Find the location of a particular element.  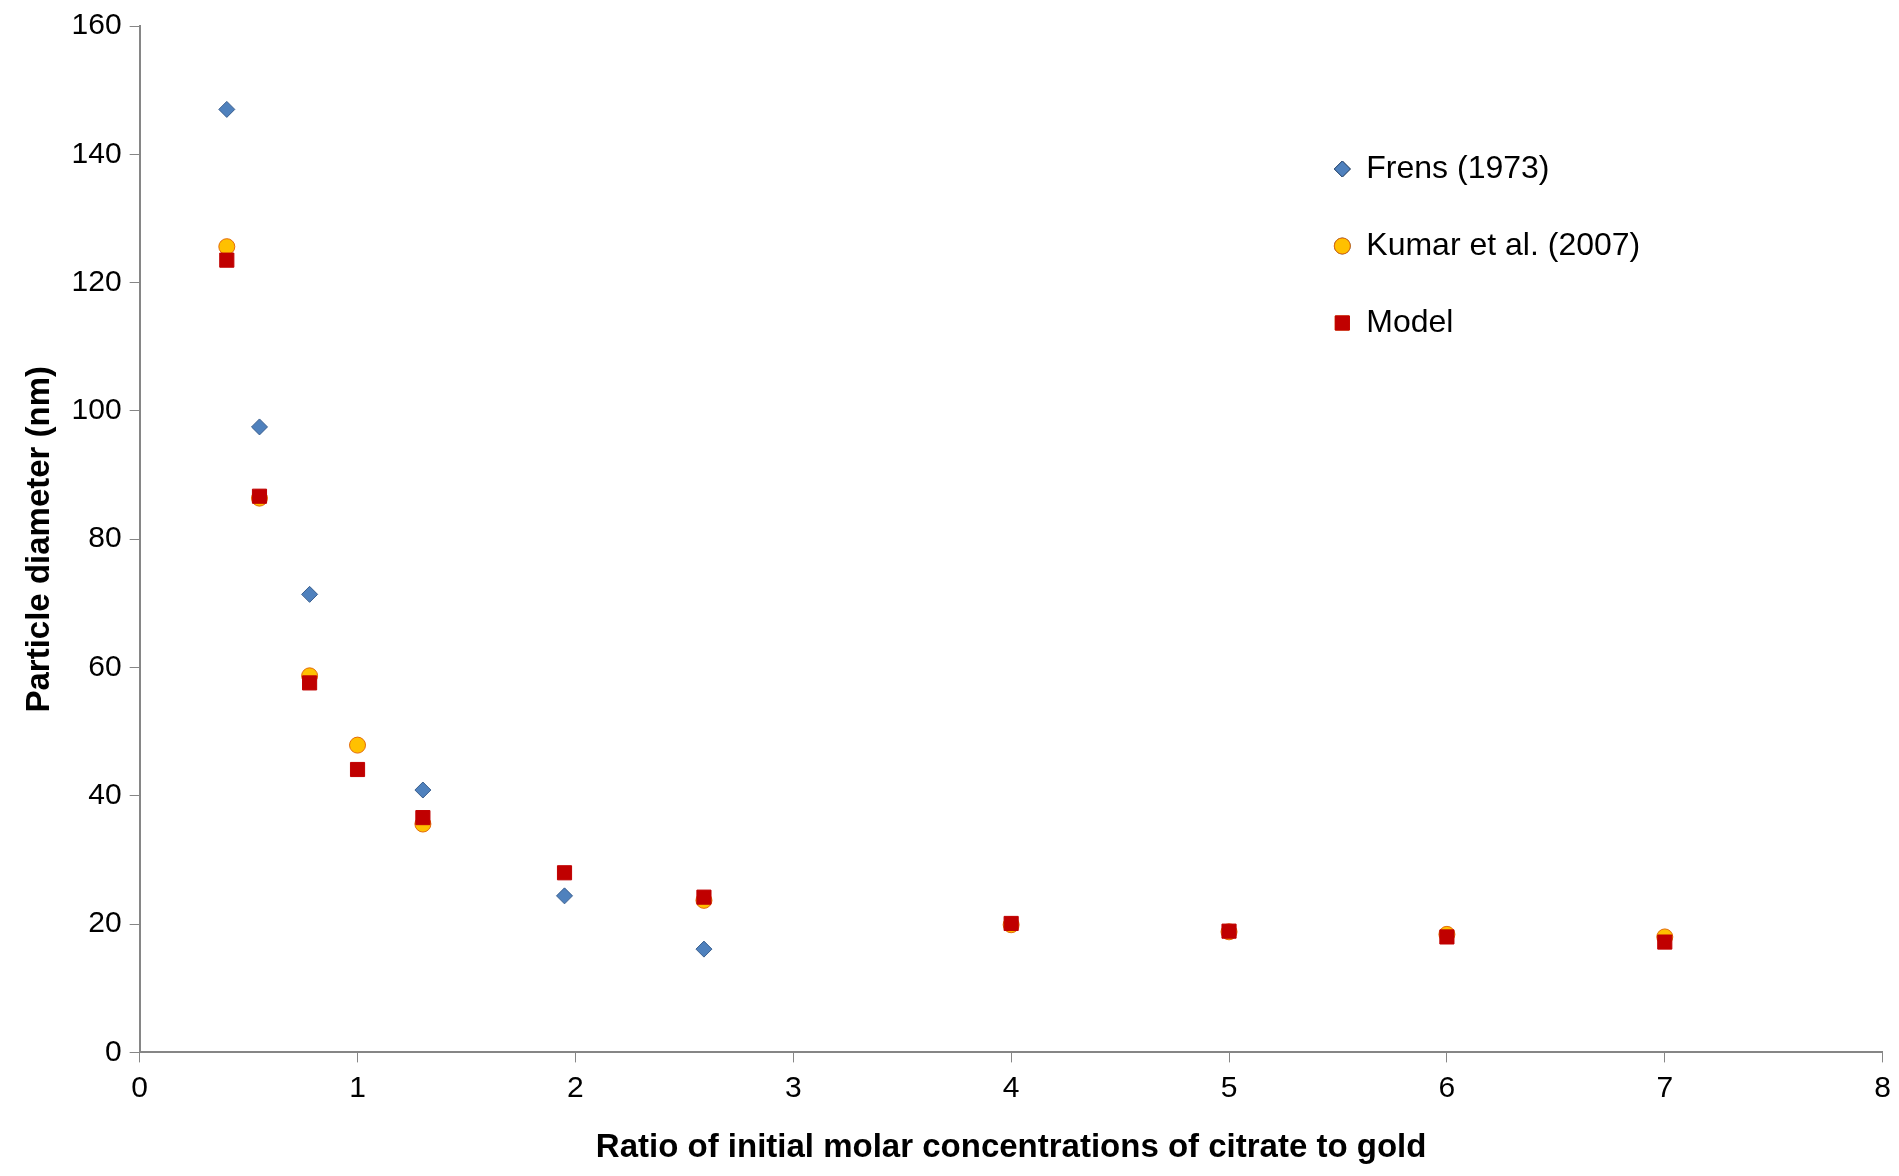

y-axis-title: Particle diameter (nm) is located at coordinates (37, 539).